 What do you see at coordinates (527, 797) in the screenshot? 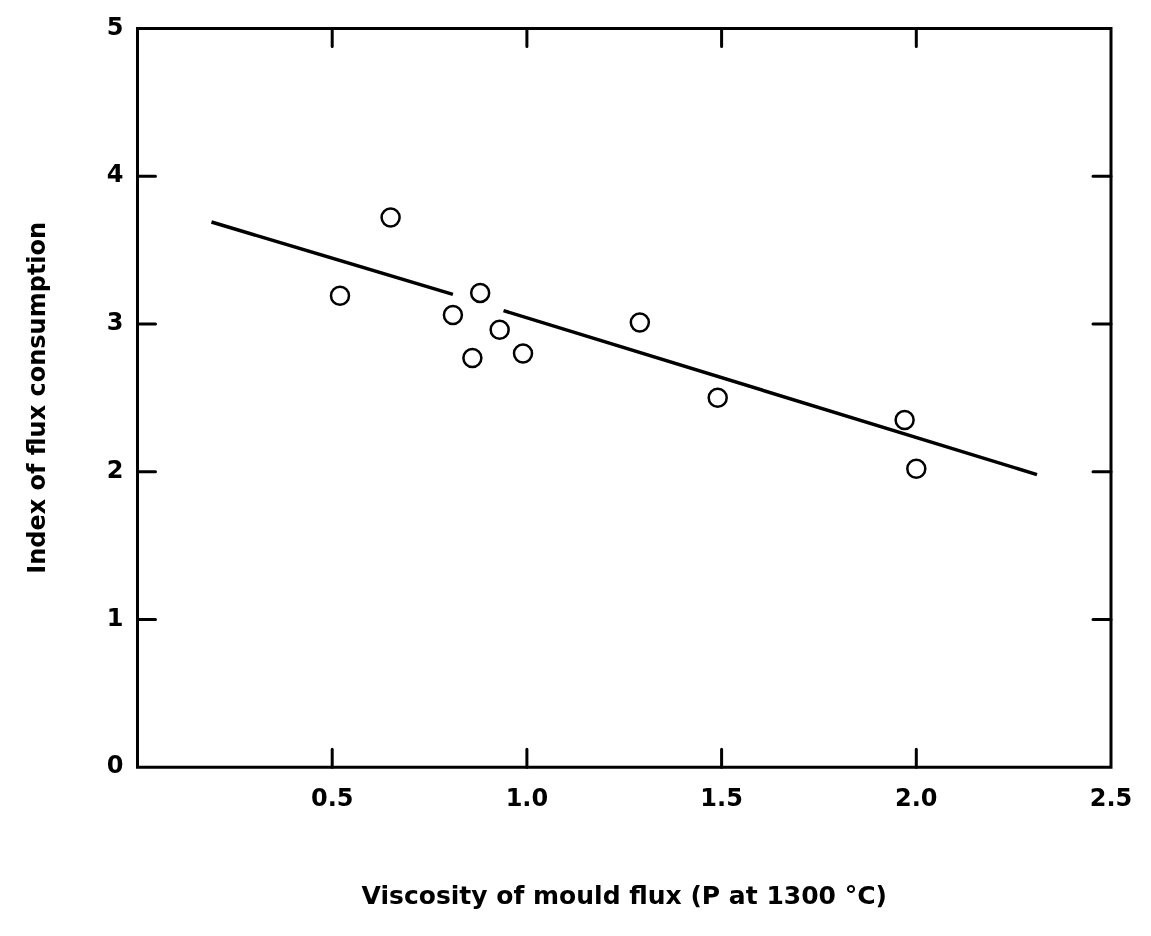
I see `x-tick-label: 1.0` at bounding box center [527, 797].